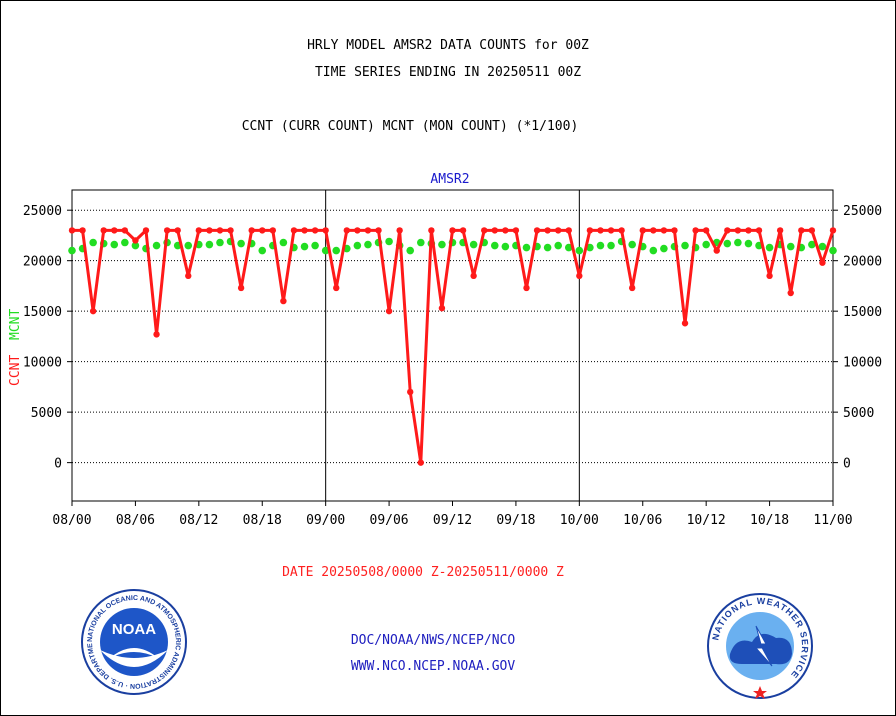  Describe the element at coordinates (449, 179) in the screenshot. I see `plot-title: AMSR2` at that location.